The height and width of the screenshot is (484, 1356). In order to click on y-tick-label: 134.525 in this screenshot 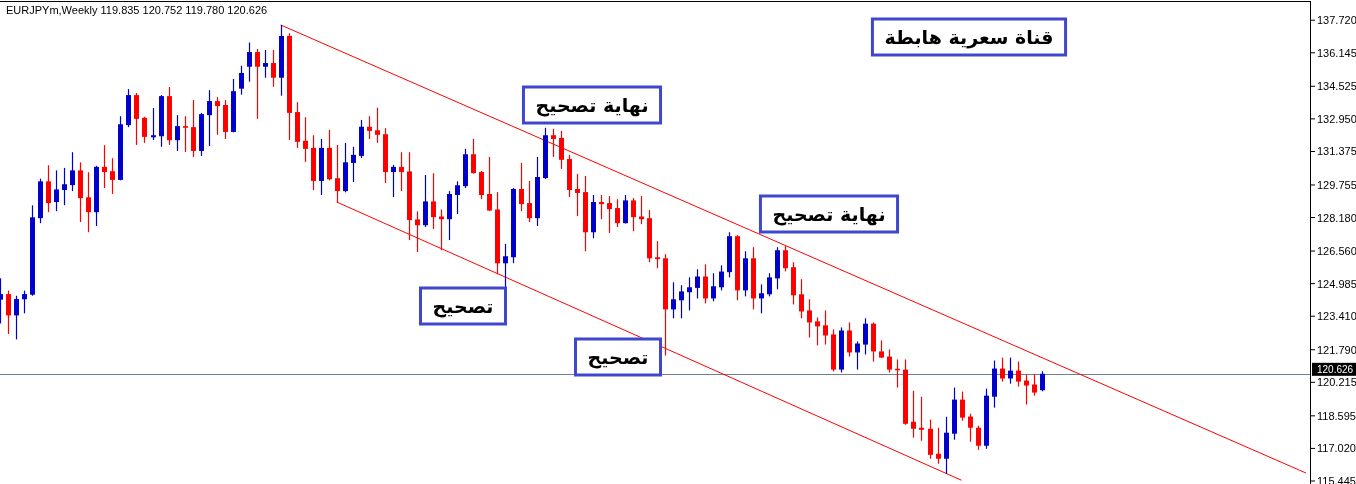, I will do `click(1336, 86)`.